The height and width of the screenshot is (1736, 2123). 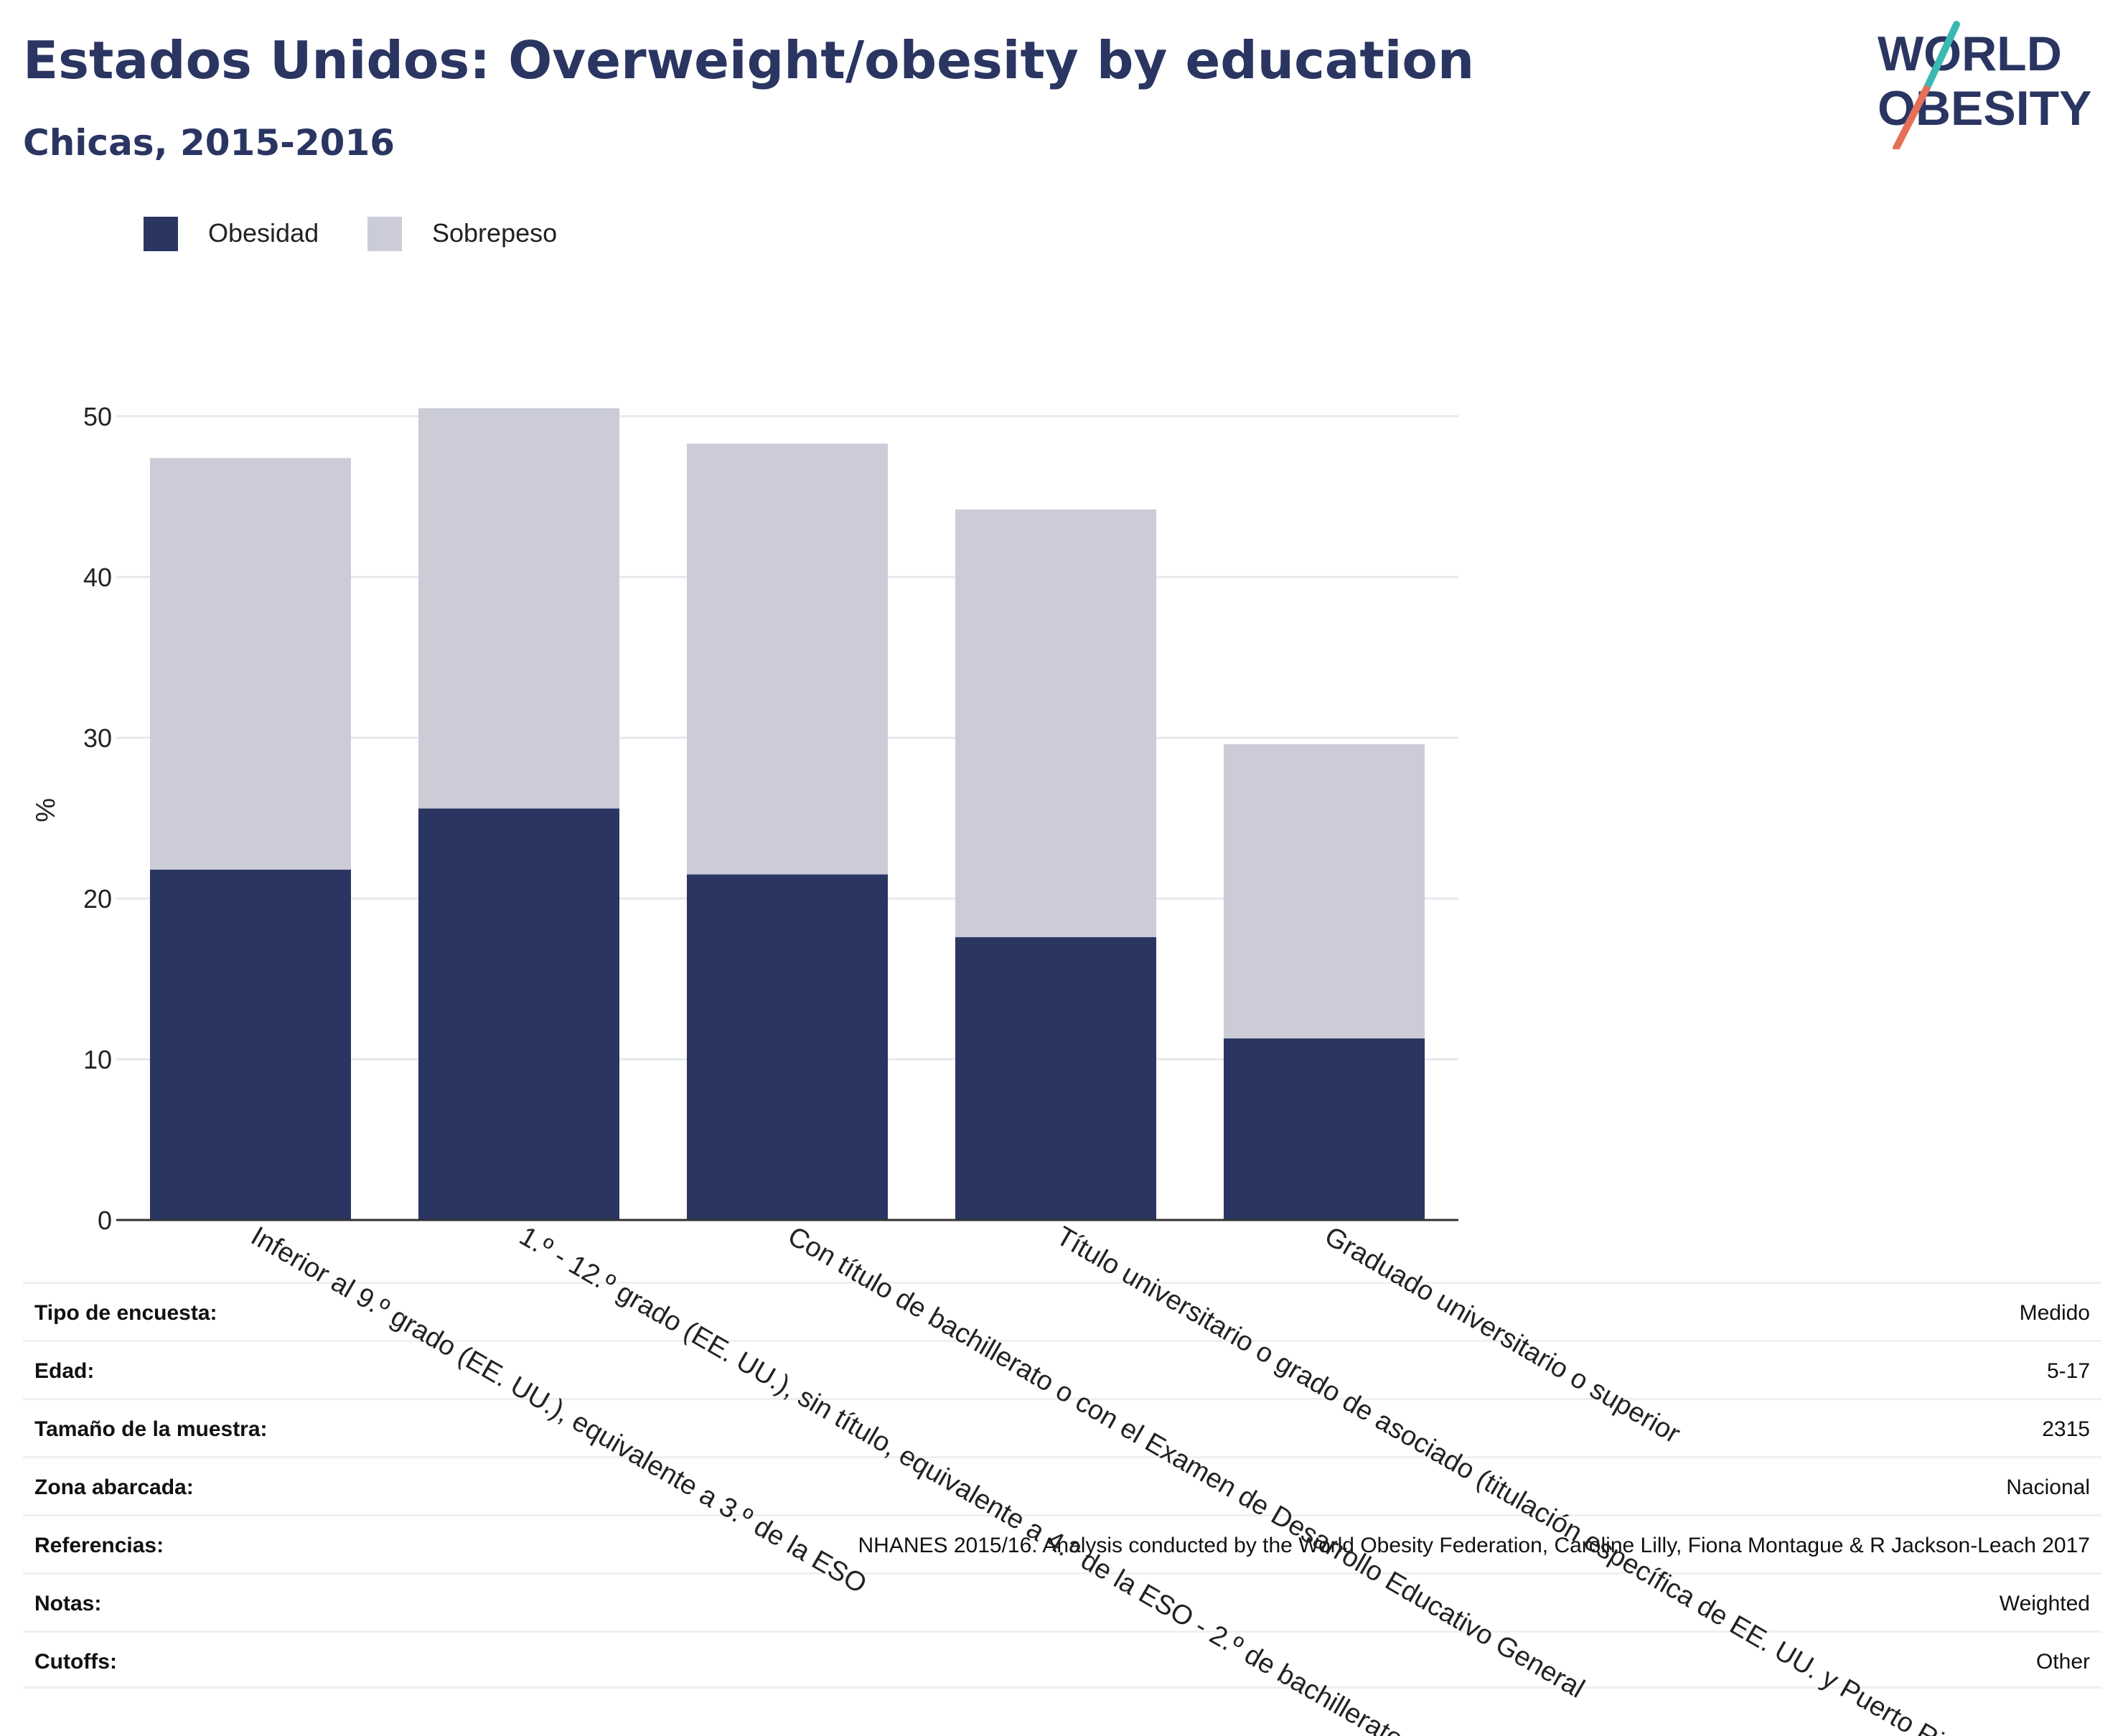 I want to click on logo-slash-bottom, so click(x=1911, y=117).